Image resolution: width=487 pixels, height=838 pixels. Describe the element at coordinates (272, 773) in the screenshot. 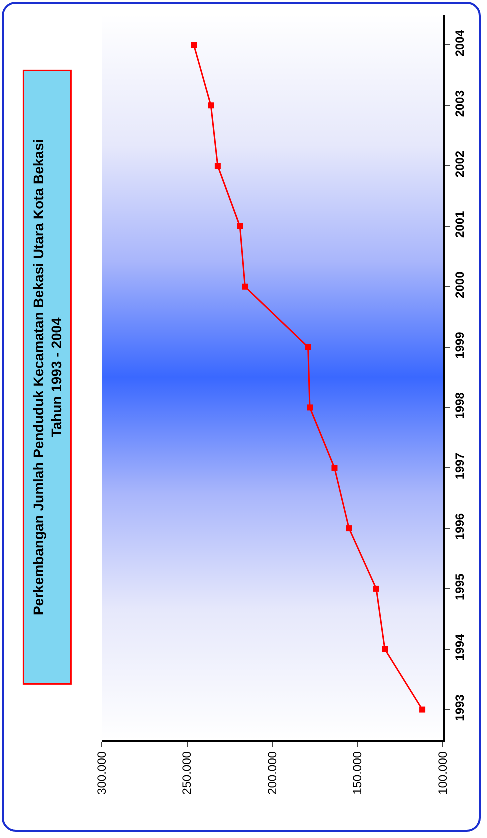

I see `x-tick-label: 200.000` at that location.